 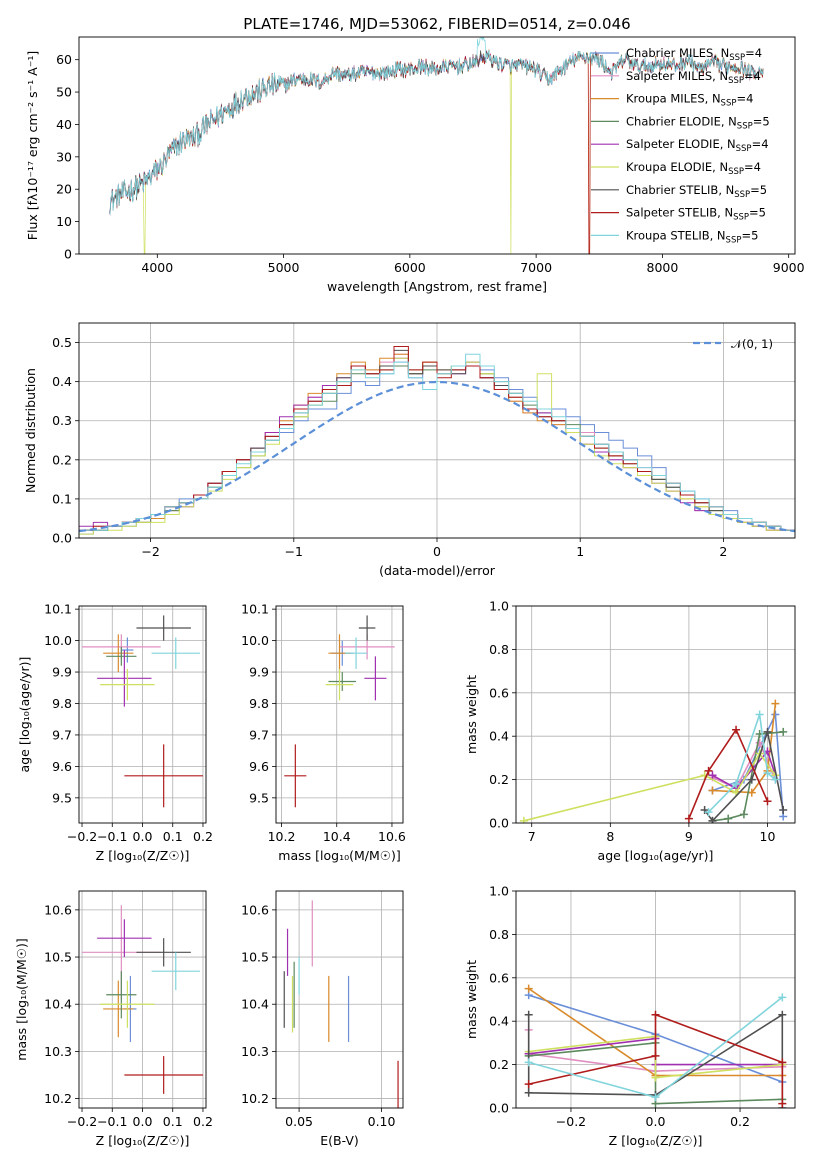 I want to click on x-tick-label: 8000, so click(x=663, y=267).